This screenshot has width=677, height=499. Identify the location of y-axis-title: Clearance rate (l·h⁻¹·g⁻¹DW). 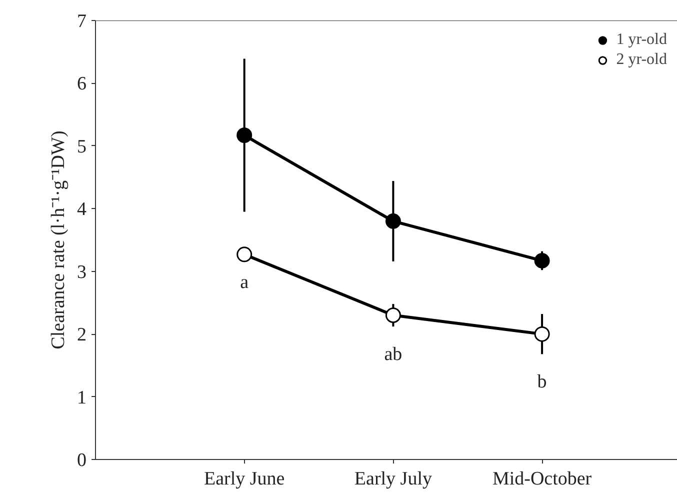
(58, 240).